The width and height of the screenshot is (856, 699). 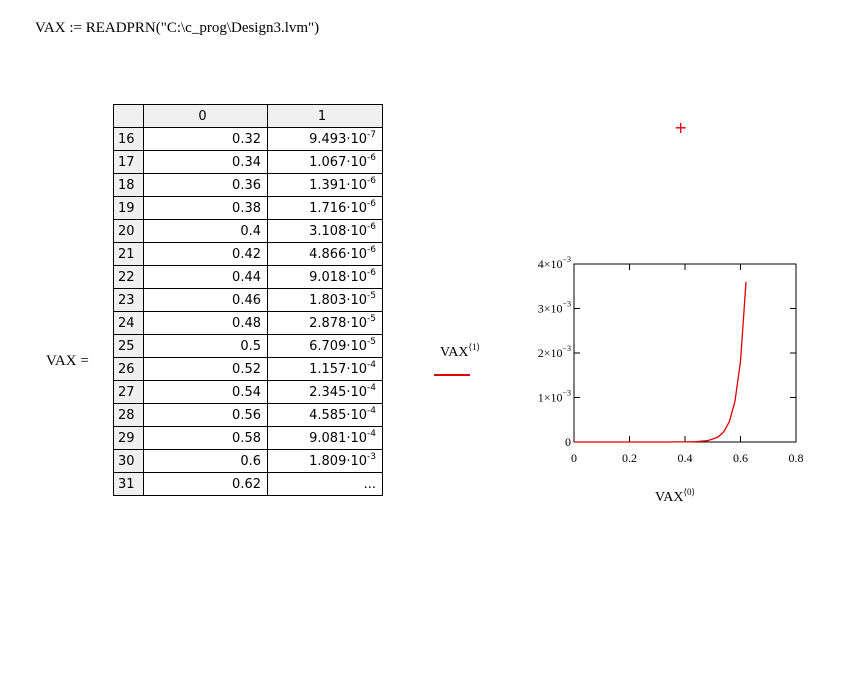 I want to click on row-index-cell: 23, so click(x=128, y=300).